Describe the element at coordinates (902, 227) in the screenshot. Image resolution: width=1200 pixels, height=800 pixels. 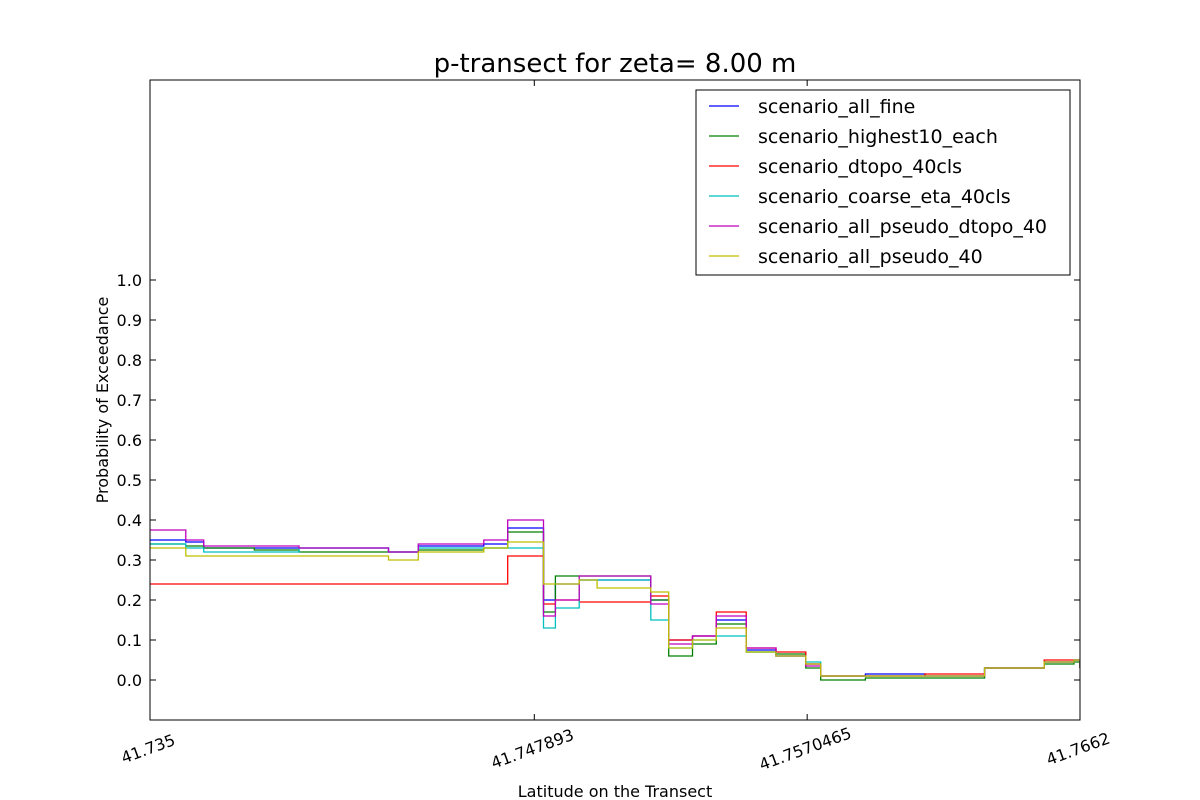
I see `legend-label: scenario_all_pseudo_dtopo_40` at that location.